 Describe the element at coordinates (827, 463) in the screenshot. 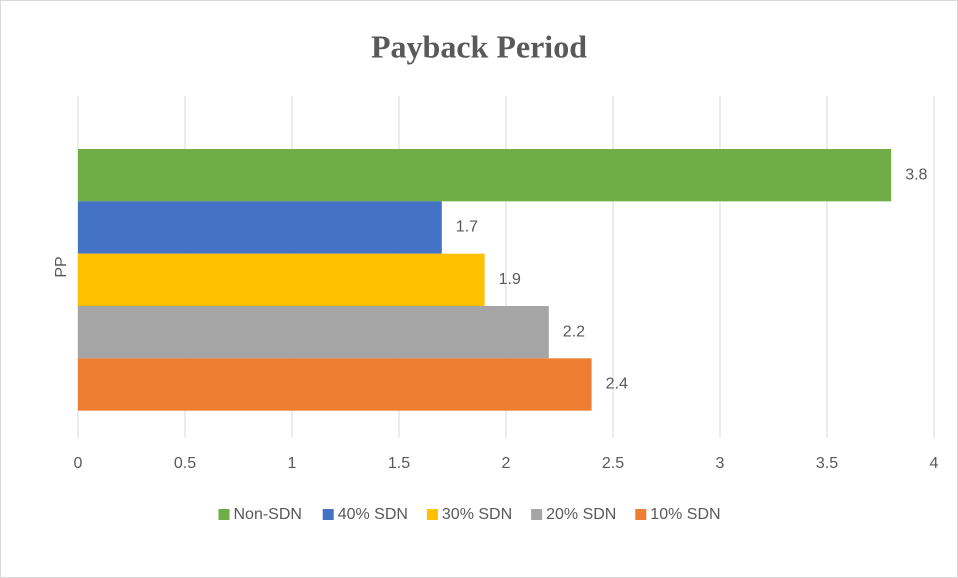

I see `x-tick-label: 3.5` at that location.